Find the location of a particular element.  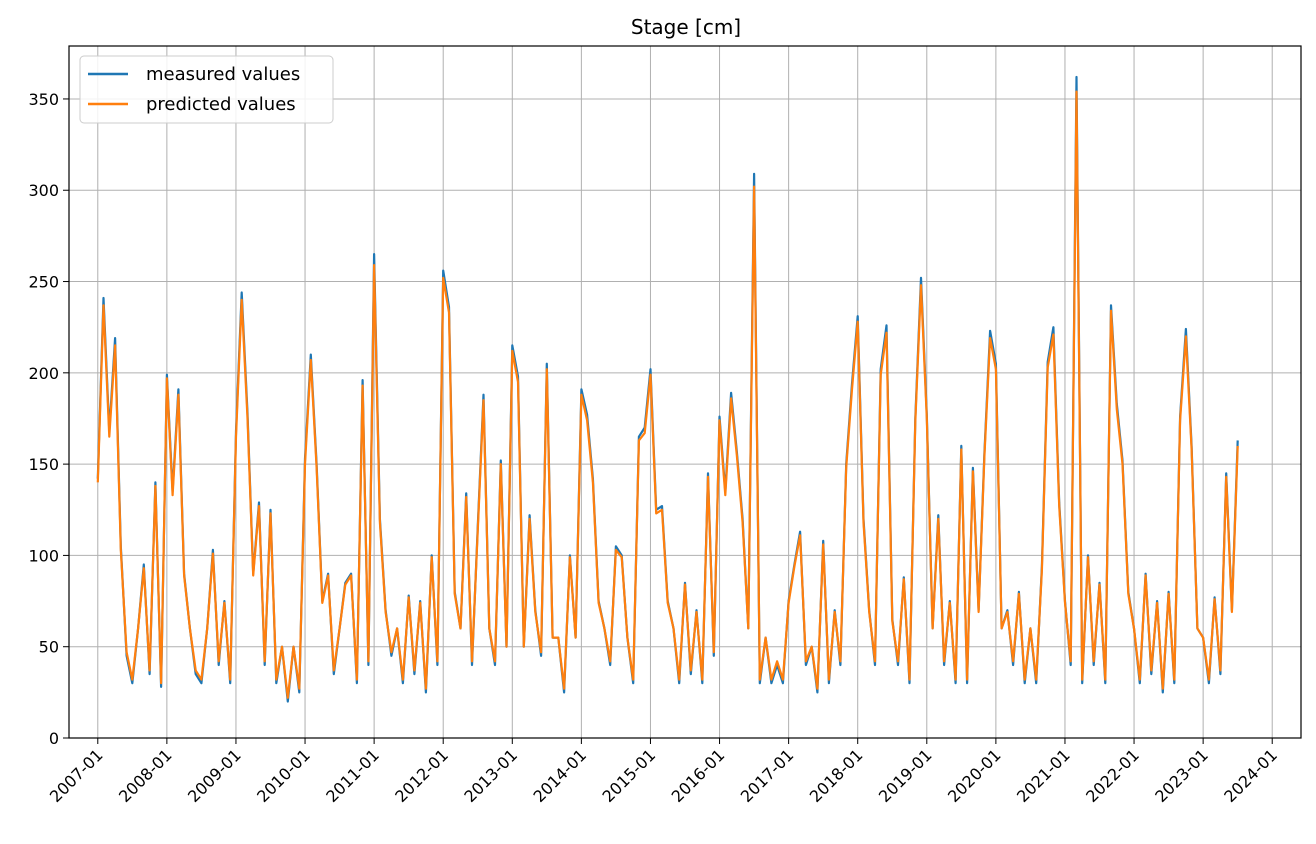

y-tick-label: 350 is located at coordinates (43, 99).